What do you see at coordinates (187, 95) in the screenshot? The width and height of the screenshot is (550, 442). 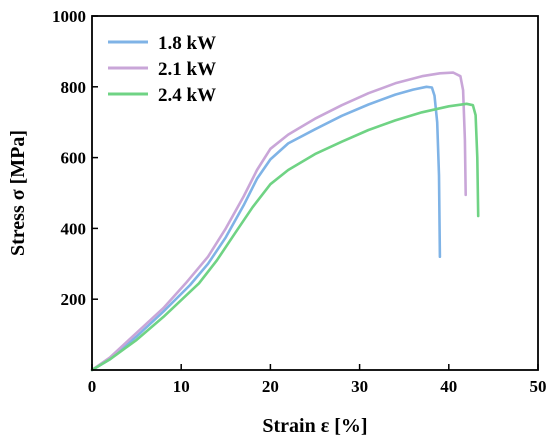 I see `legend-label-2: 2.4 kW` at bounding box center [187, 95].